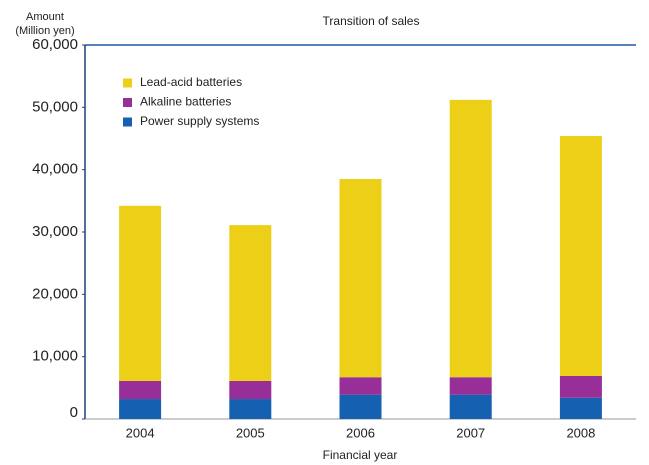  Describe the element at coordinates (580, 432) in the screenshot. I see `x-tick-label: 2008` at that location.